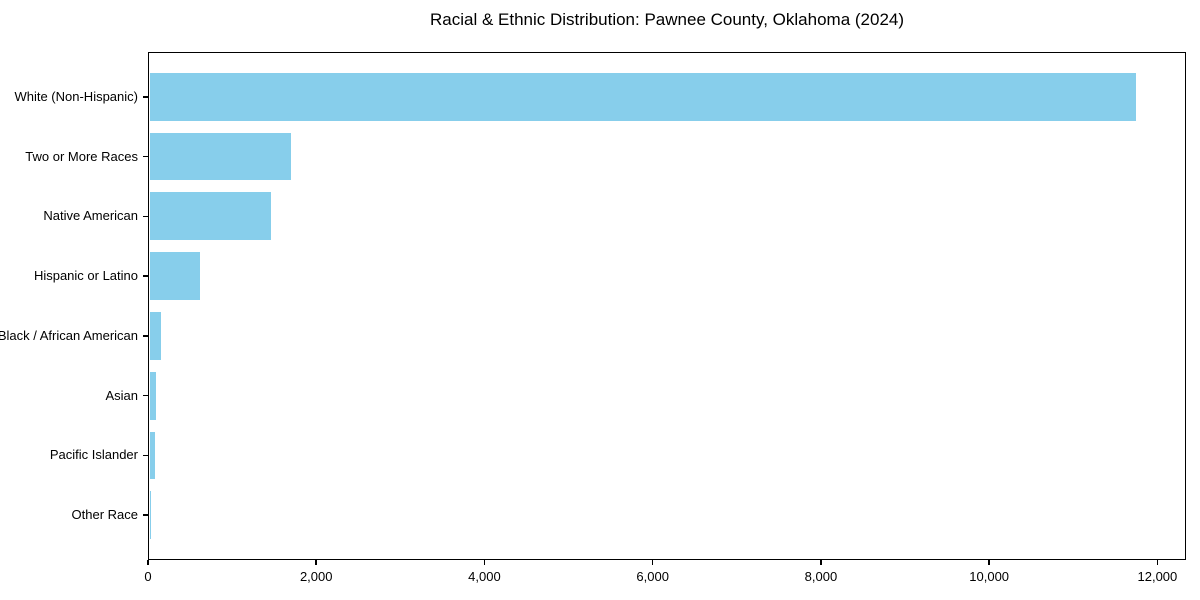 The image size is (1200, 600). What do you see at coordinates (85, 276) in the screenshot?
I see `y-tick-label: Hispanic or Latino` at bounding box center [85, 276].